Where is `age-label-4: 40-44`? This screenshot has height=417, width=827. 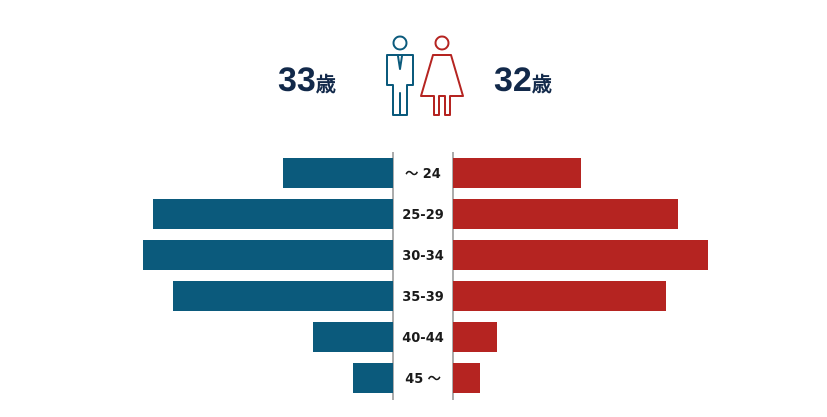 age-label-4: 40-44 is located at coordinates (423, 338).